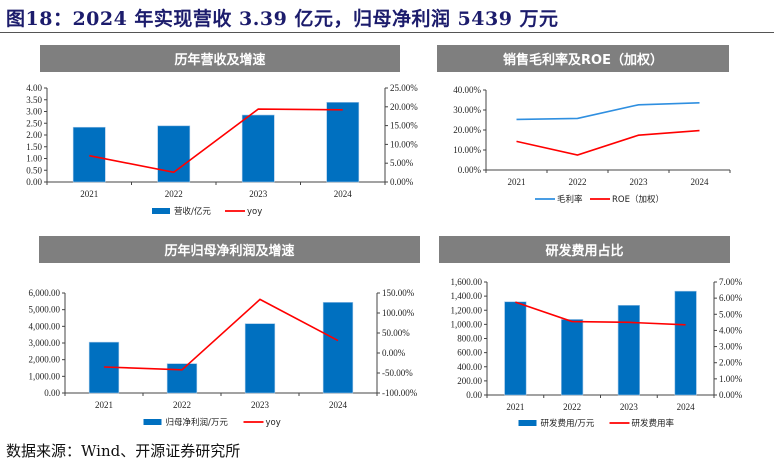 The image size is (774, 467). I want to click on title-divider, so click(387, 32).